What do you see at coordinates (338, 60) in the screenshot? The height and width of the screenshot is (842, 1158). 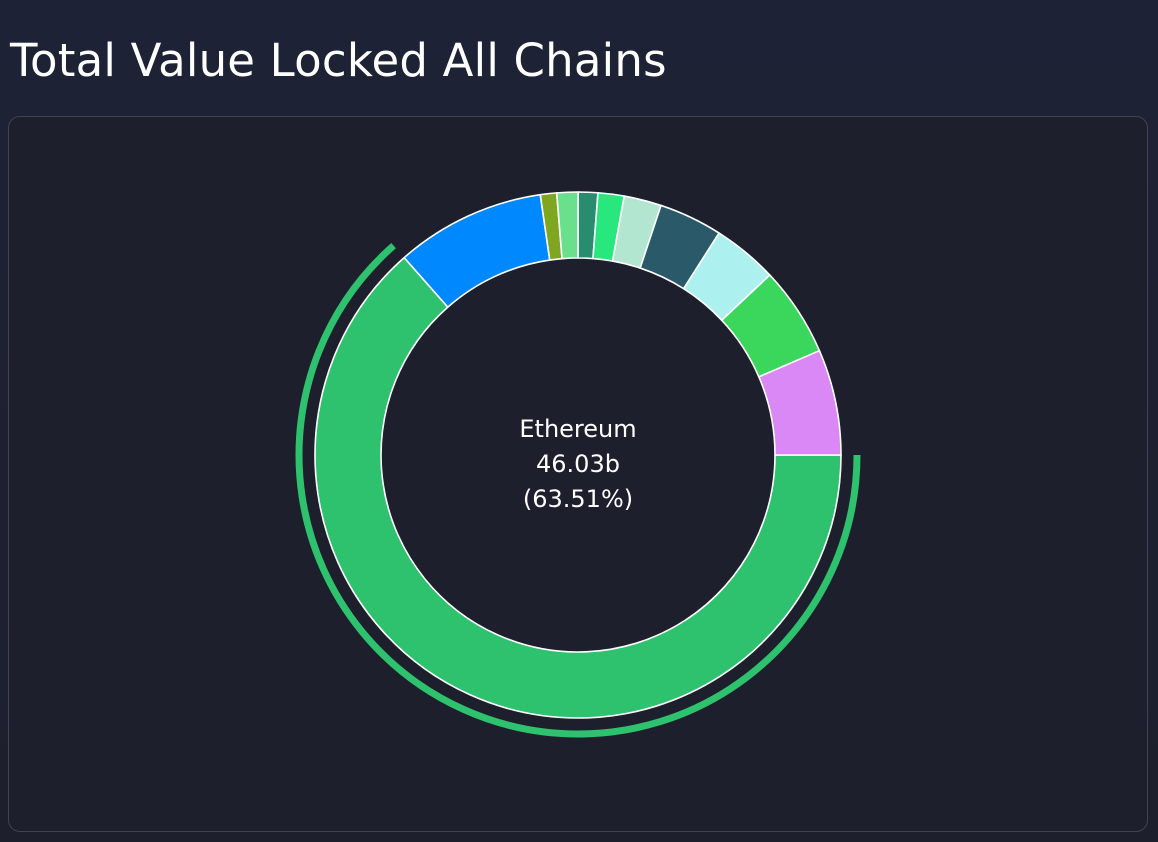 I see `page-title: Total Value Locked All Chains` at bounding box center [338, 60].